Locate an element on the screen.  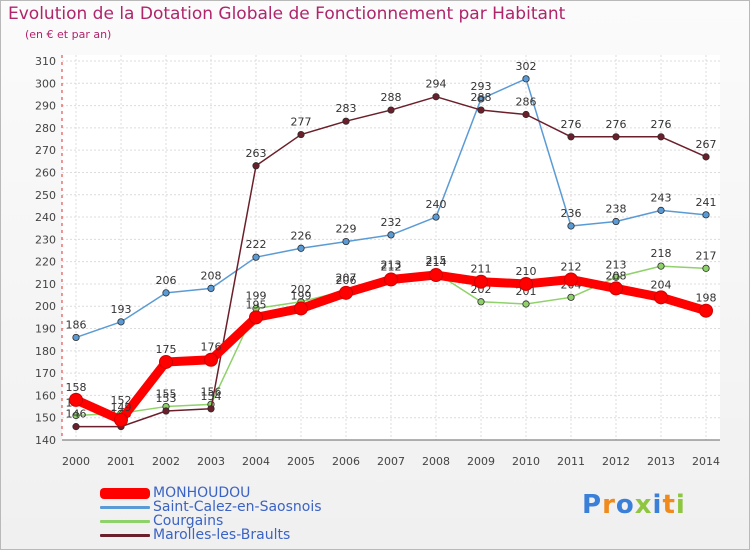
data-label: 222 is located at coordinates (256, 244).